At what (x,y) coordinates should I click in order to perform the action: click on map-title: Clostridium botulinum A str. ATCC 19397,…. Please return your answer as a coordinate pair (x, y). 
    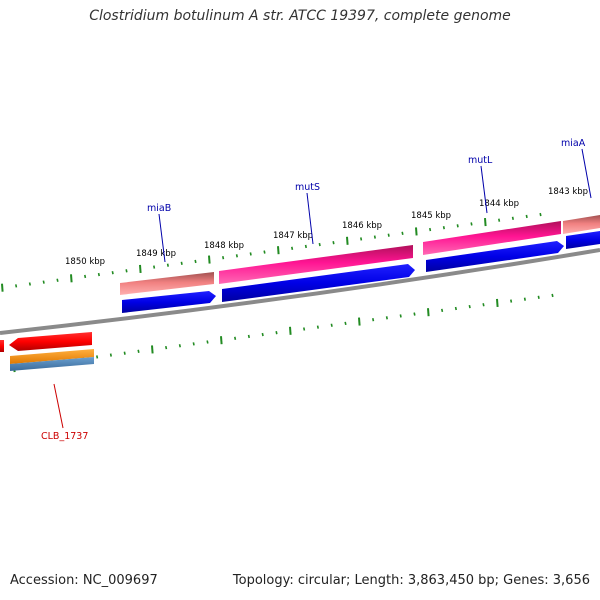
    Looking at the image, I should click on (300, 16).